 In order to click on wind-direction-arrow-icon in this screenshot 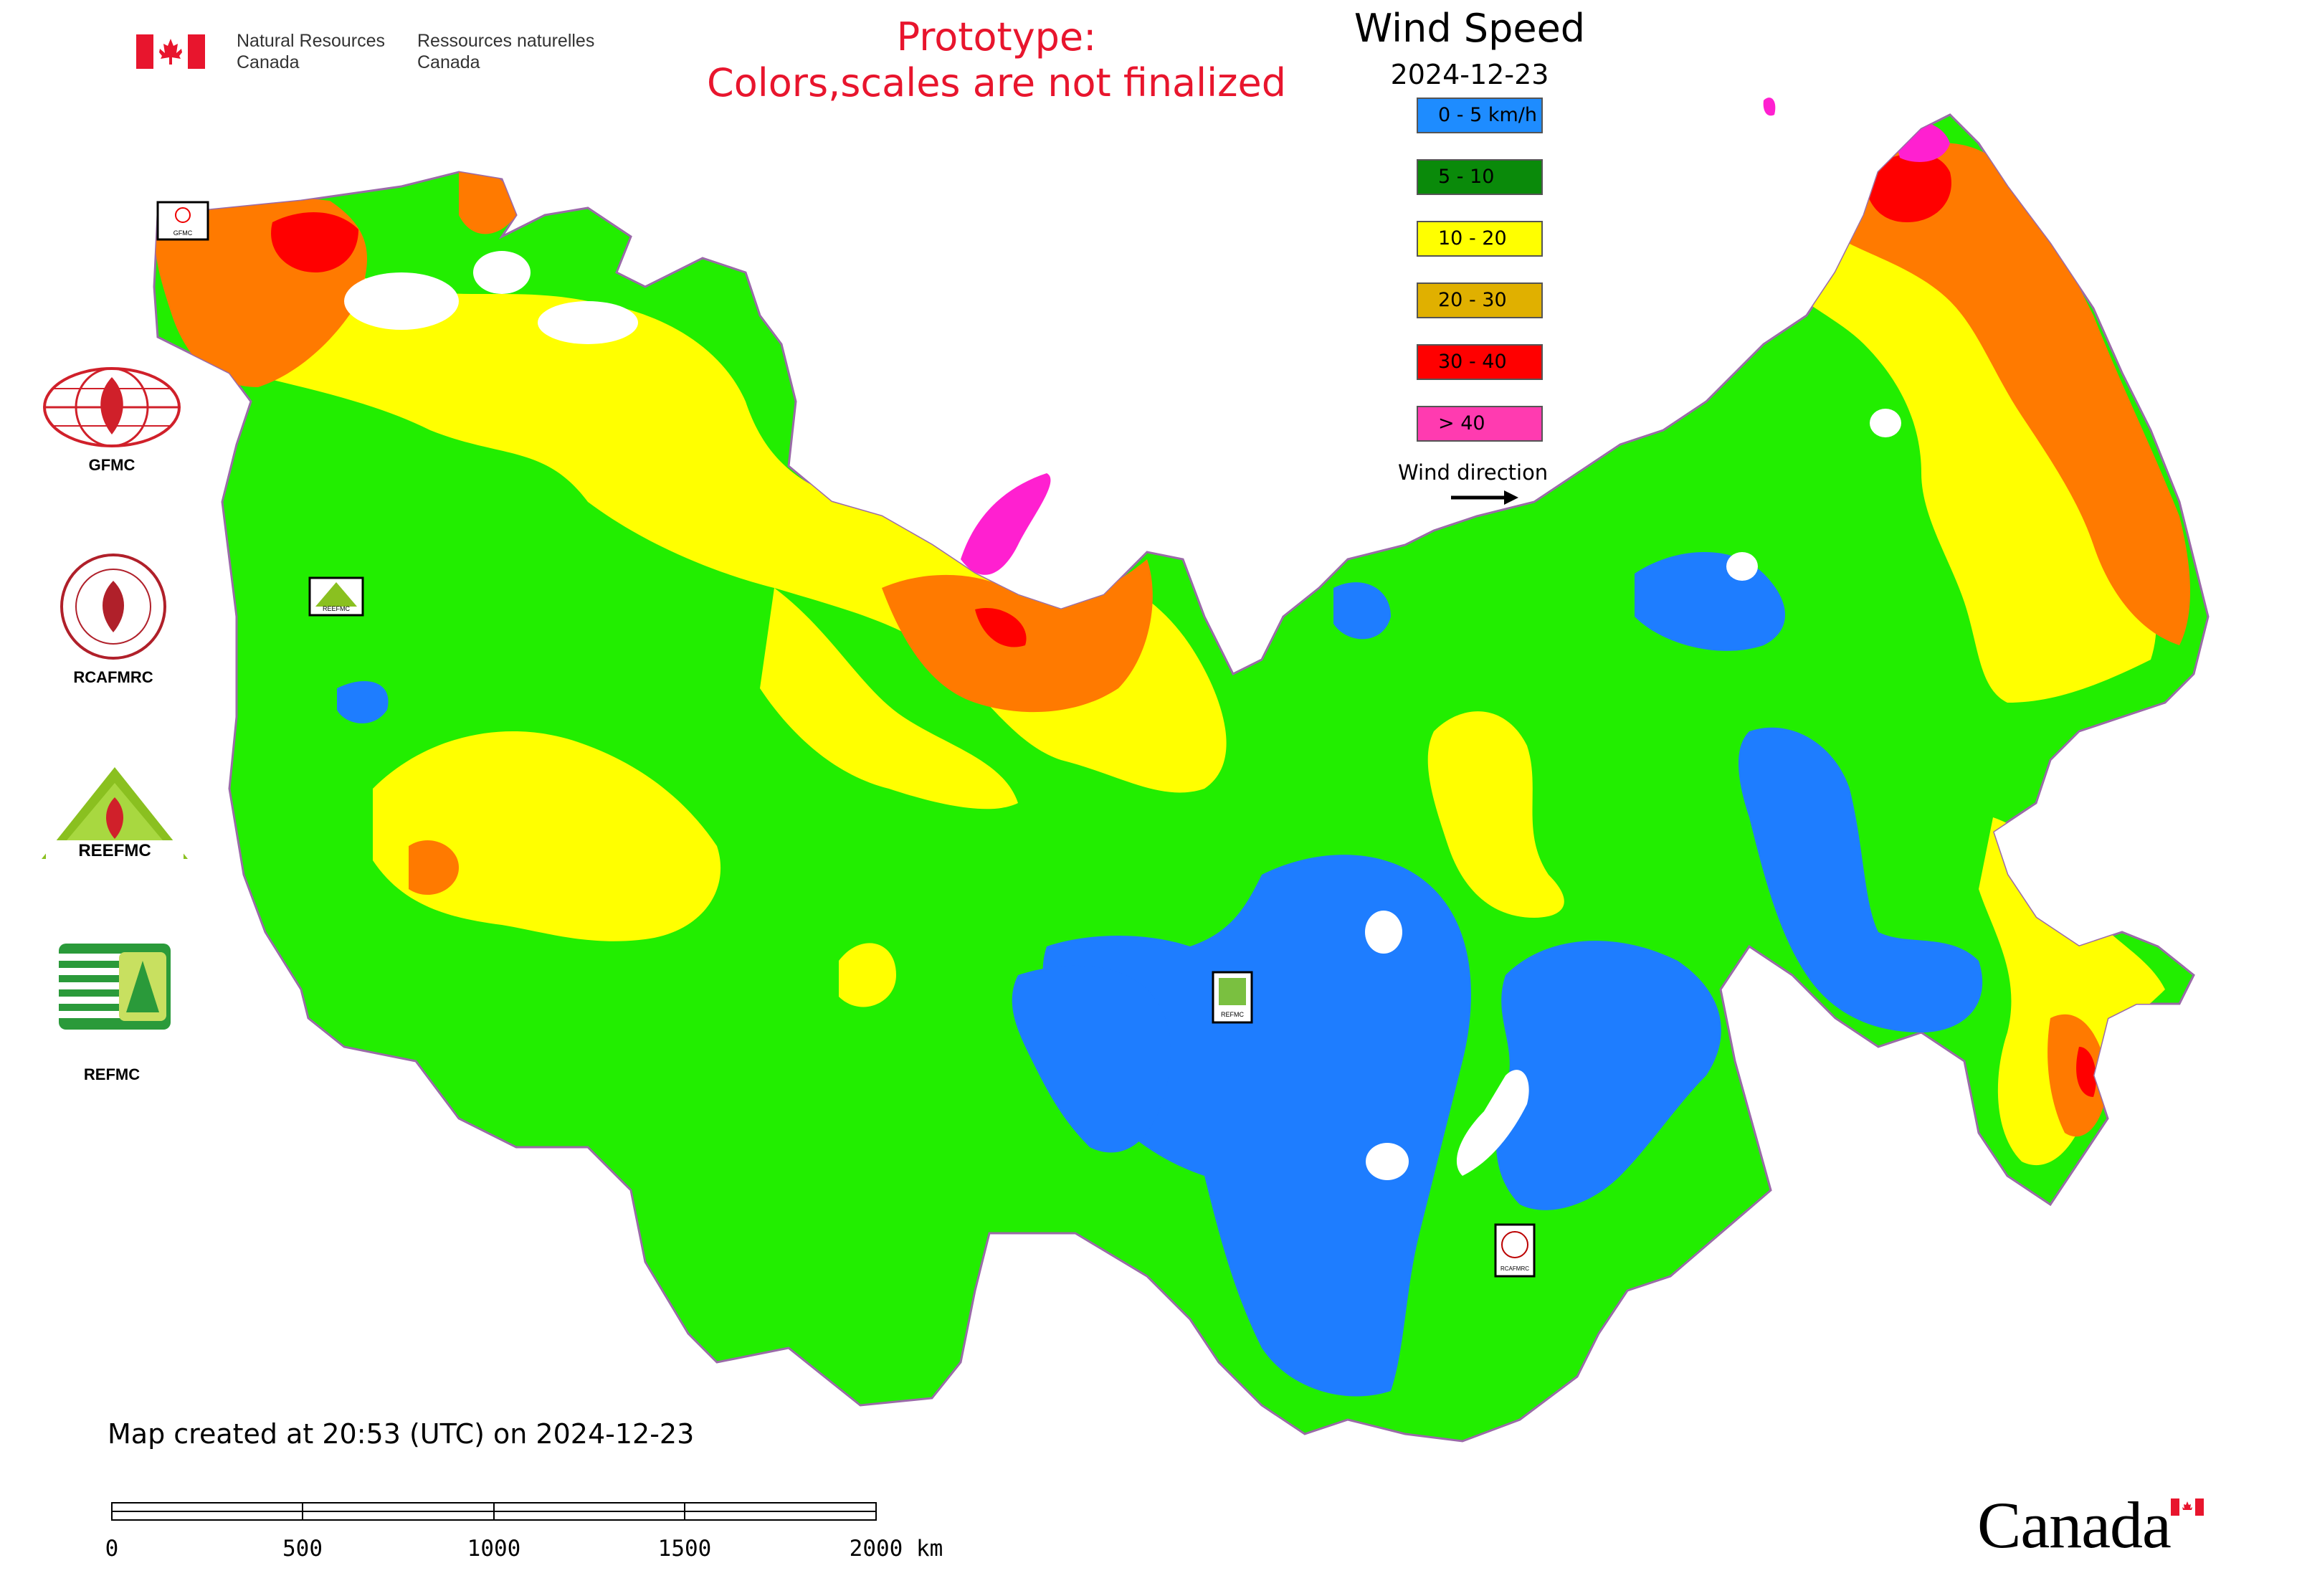, I will do `click(1484, 497)`.